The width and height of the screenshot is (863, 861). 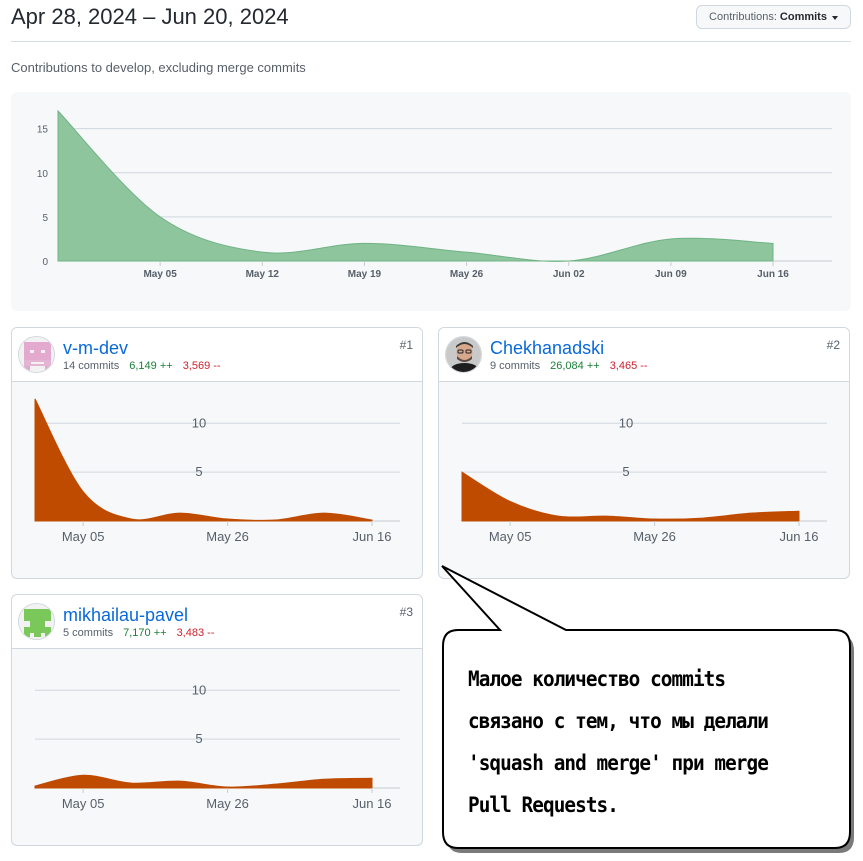 What do you see at coordinates (45, 262) in the screenshot?
I see `y-tick-label: 0` at bounding box center [45, 262].